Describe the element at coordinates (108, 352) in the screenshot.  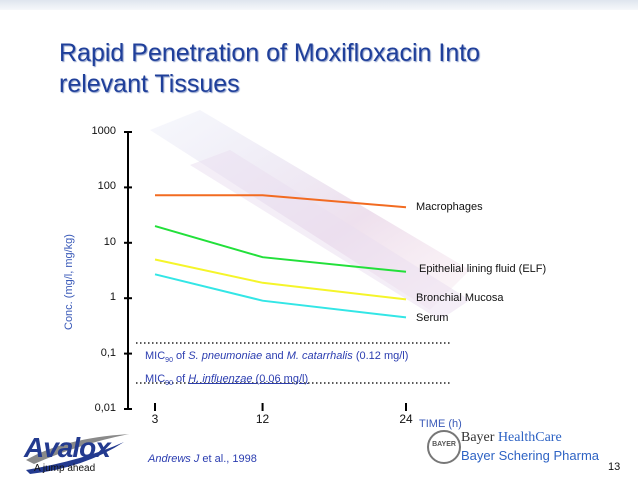
I see `y-tick-label: 0,1` at that location.